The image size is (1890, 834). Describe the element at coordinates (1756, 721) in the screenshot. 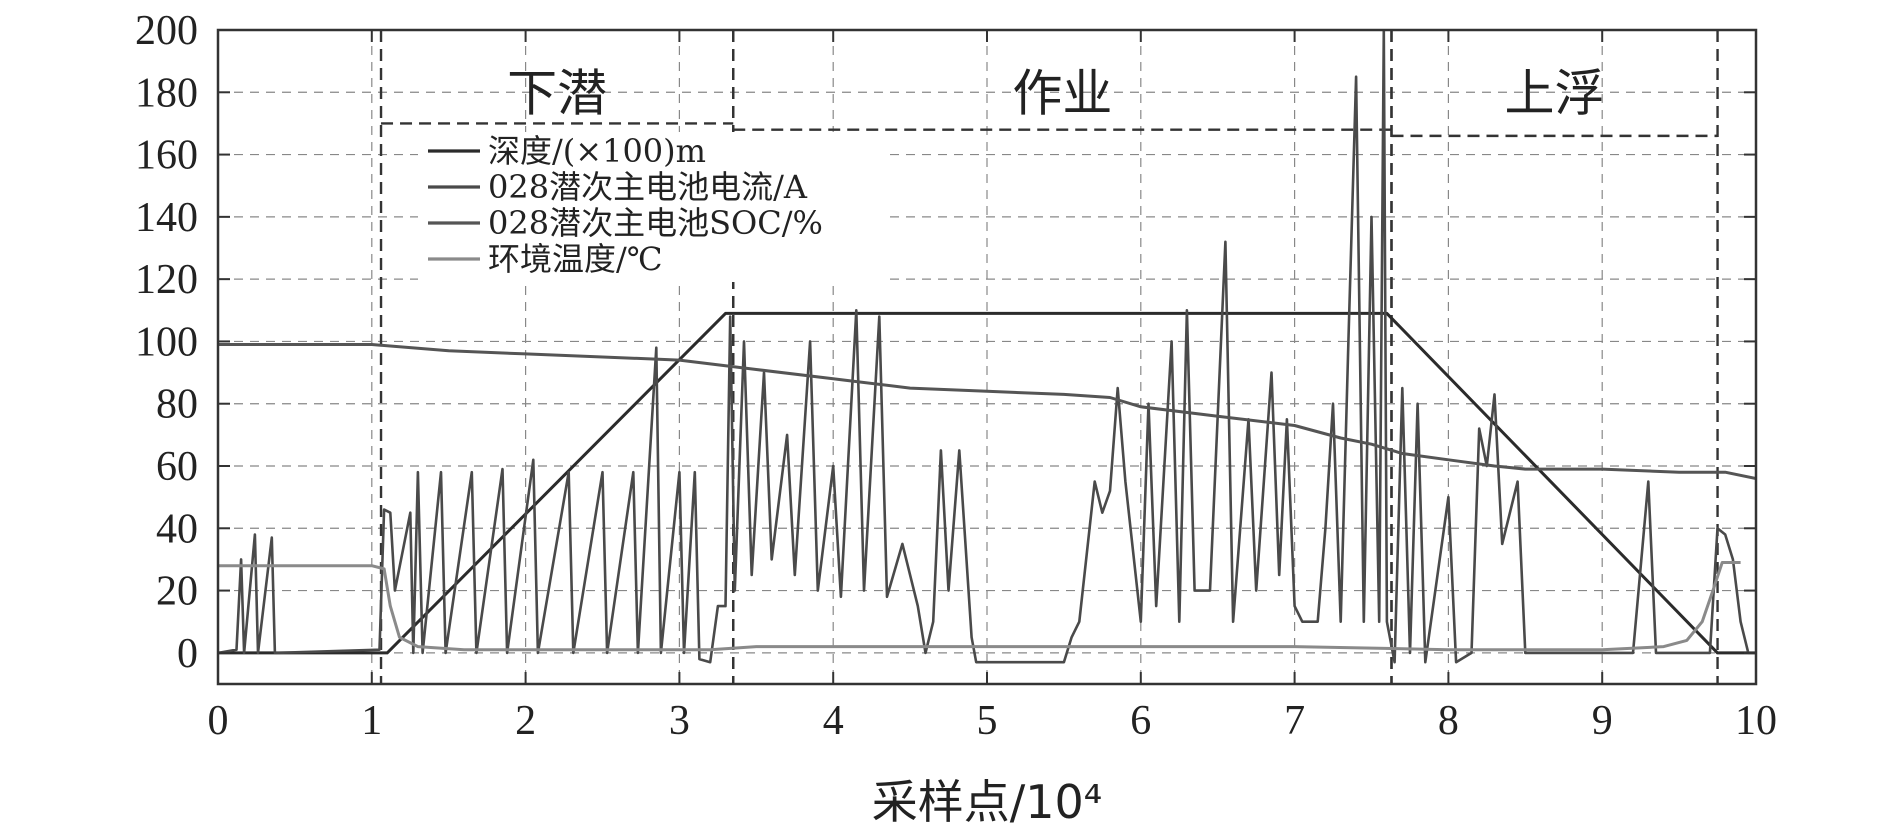

I see `x-tick-label: 10` at that location.